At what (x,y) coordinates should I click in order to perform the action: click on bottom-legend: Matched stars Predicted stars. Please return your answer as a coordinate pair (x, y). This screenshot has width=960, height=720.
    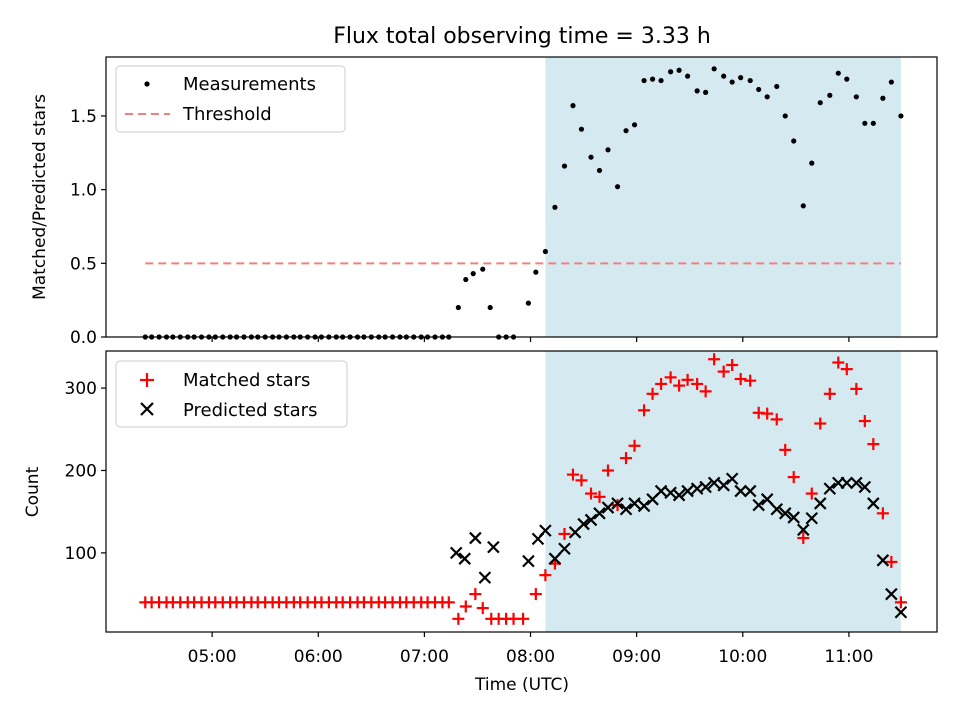
    Looking at the image, I should click on (231, 394).